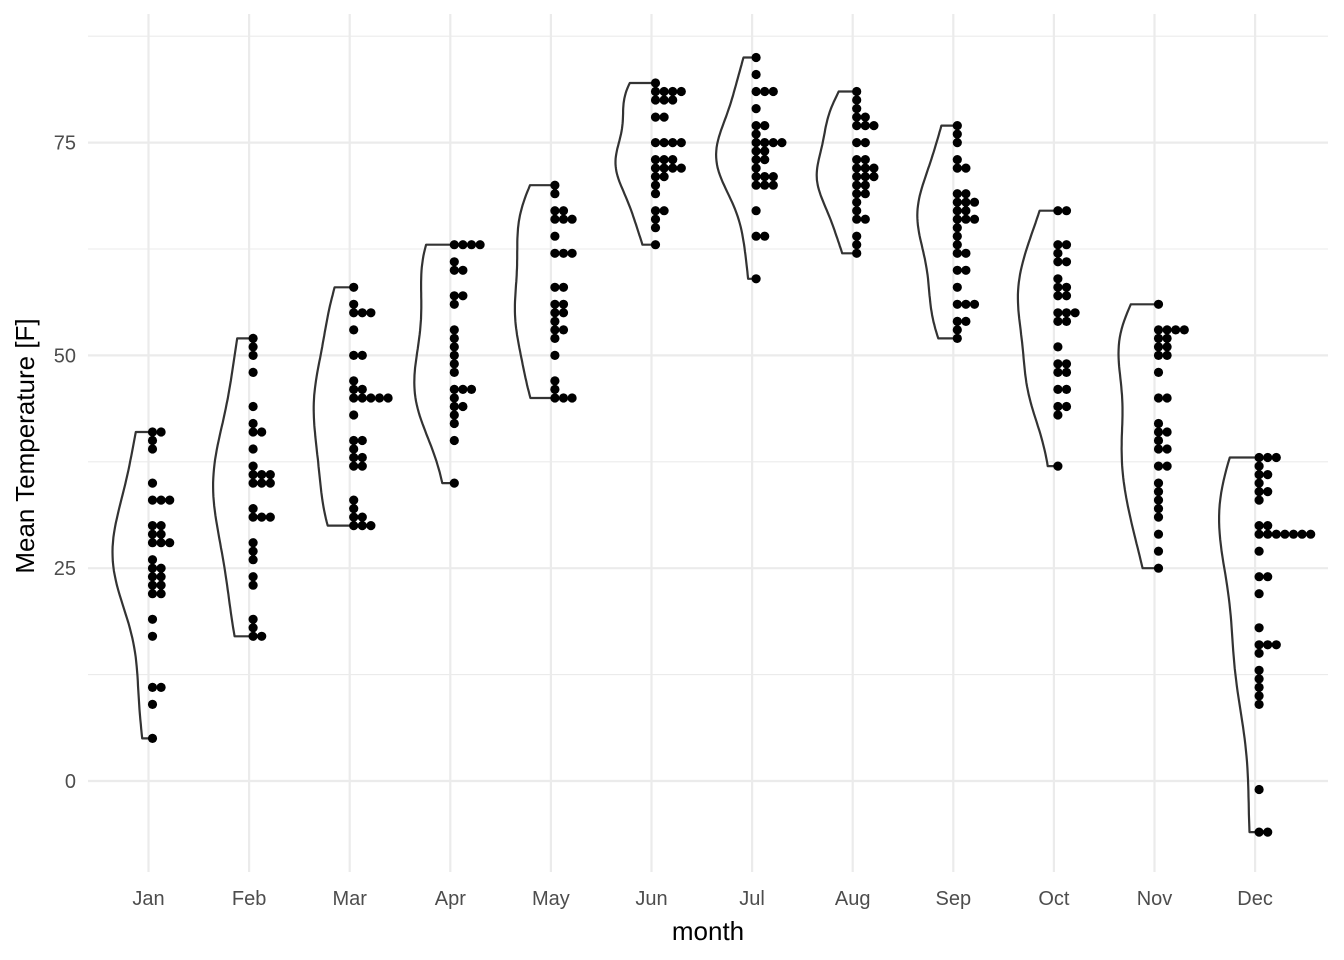  I want to click on violin-feb, so click(231, 487).